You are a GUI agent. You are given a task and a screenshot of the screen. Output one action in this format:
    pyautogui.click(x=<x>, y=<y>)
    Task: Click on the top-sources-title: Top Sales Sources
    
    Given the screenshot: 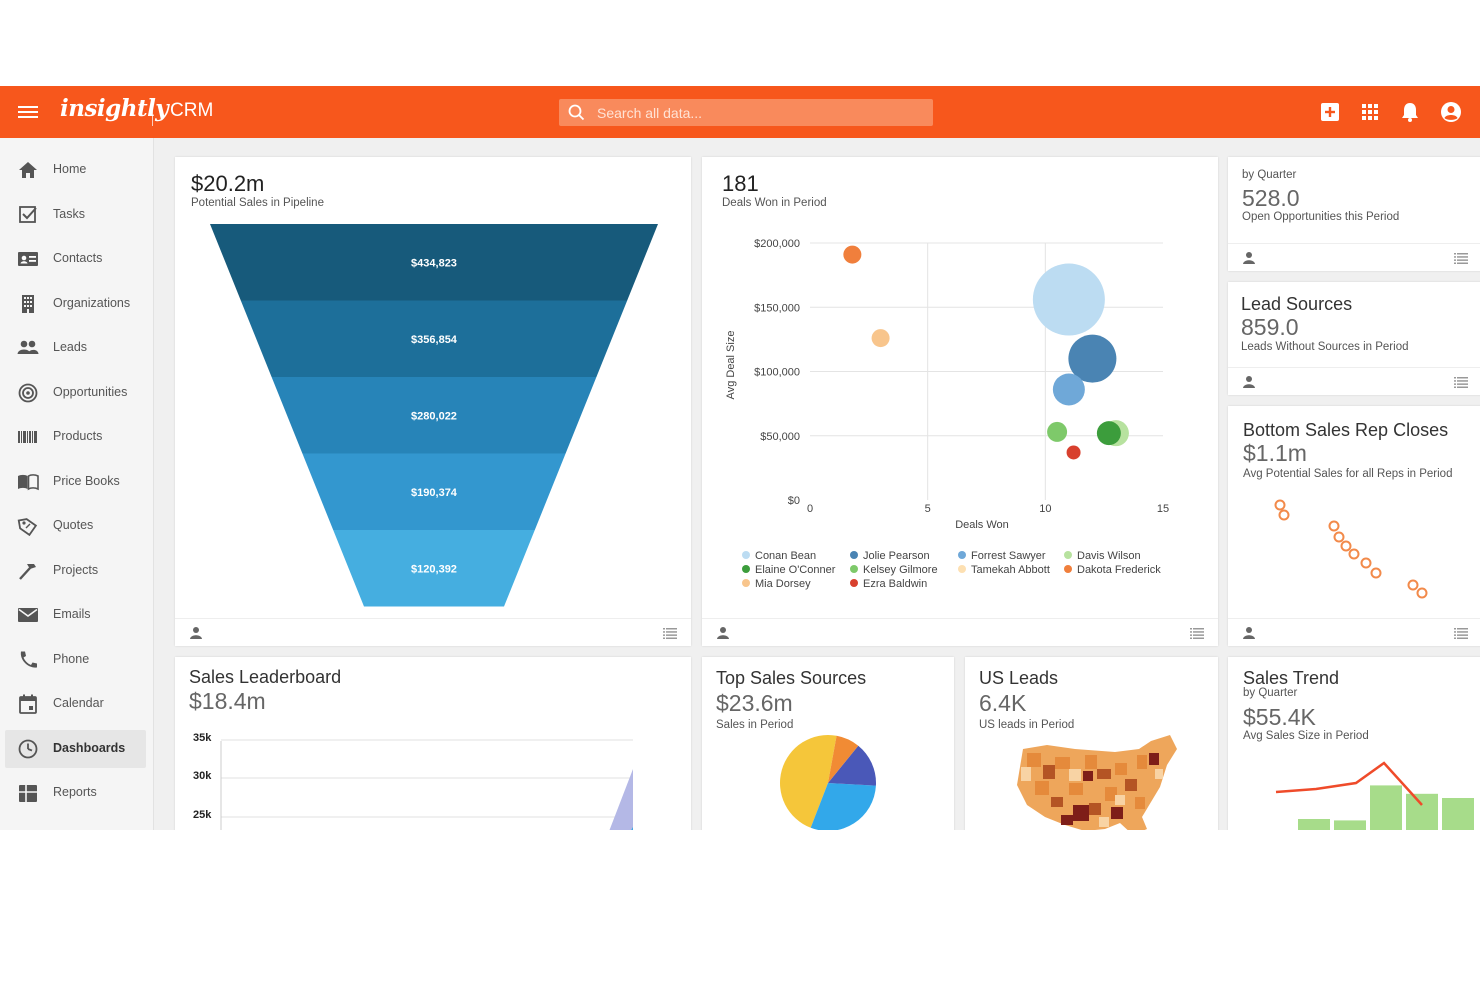 What is the action you would take?
    pyautogui.click(x=791, y=678)
    